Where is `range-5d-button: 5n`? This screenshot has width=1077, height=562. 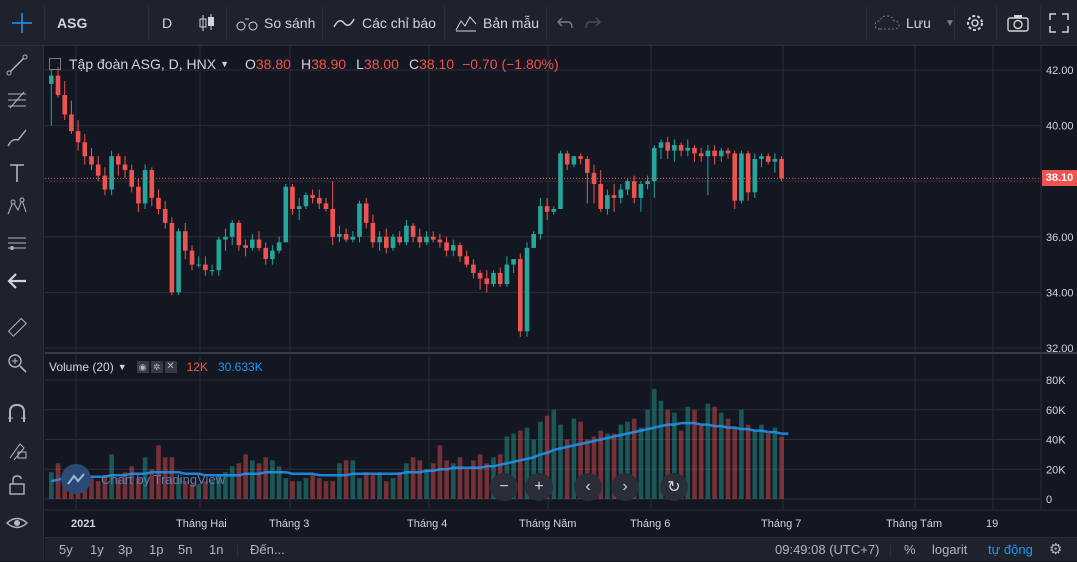
range-5d-button: 5n is located at coordinates (185, 549).